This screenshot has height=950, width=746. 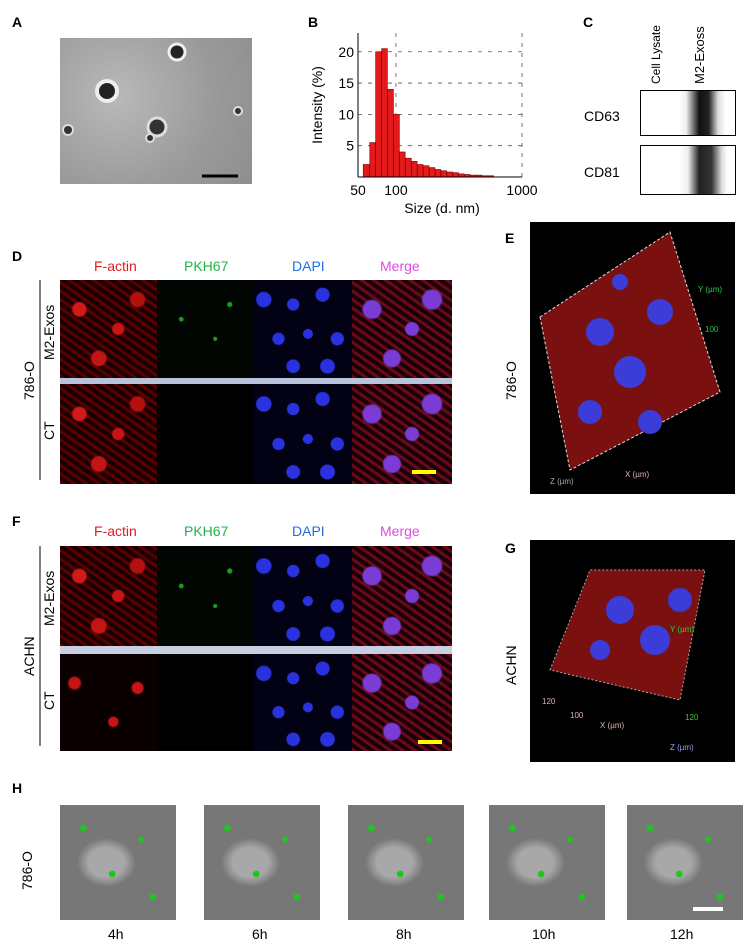 I want to click on d-ct-factin, so click(x=108, y=434).